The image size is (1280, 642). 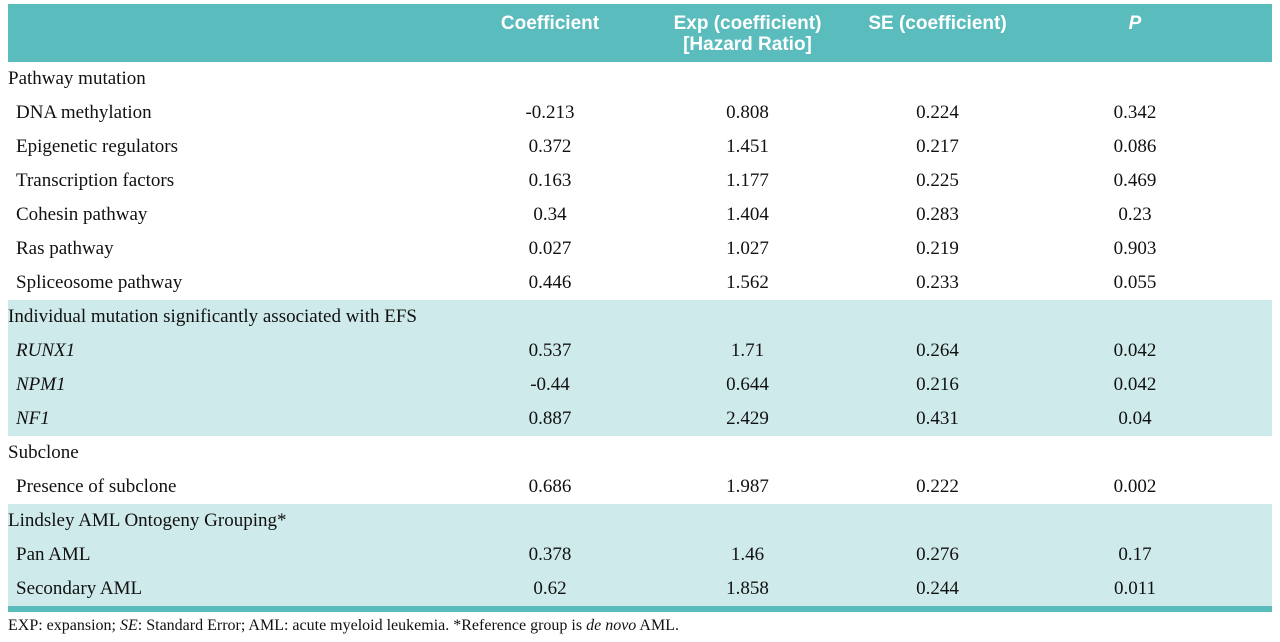 I want to click on table-row: Pan AML 0.378 1.46 0.276 0.17, so click(x=640, y=555).